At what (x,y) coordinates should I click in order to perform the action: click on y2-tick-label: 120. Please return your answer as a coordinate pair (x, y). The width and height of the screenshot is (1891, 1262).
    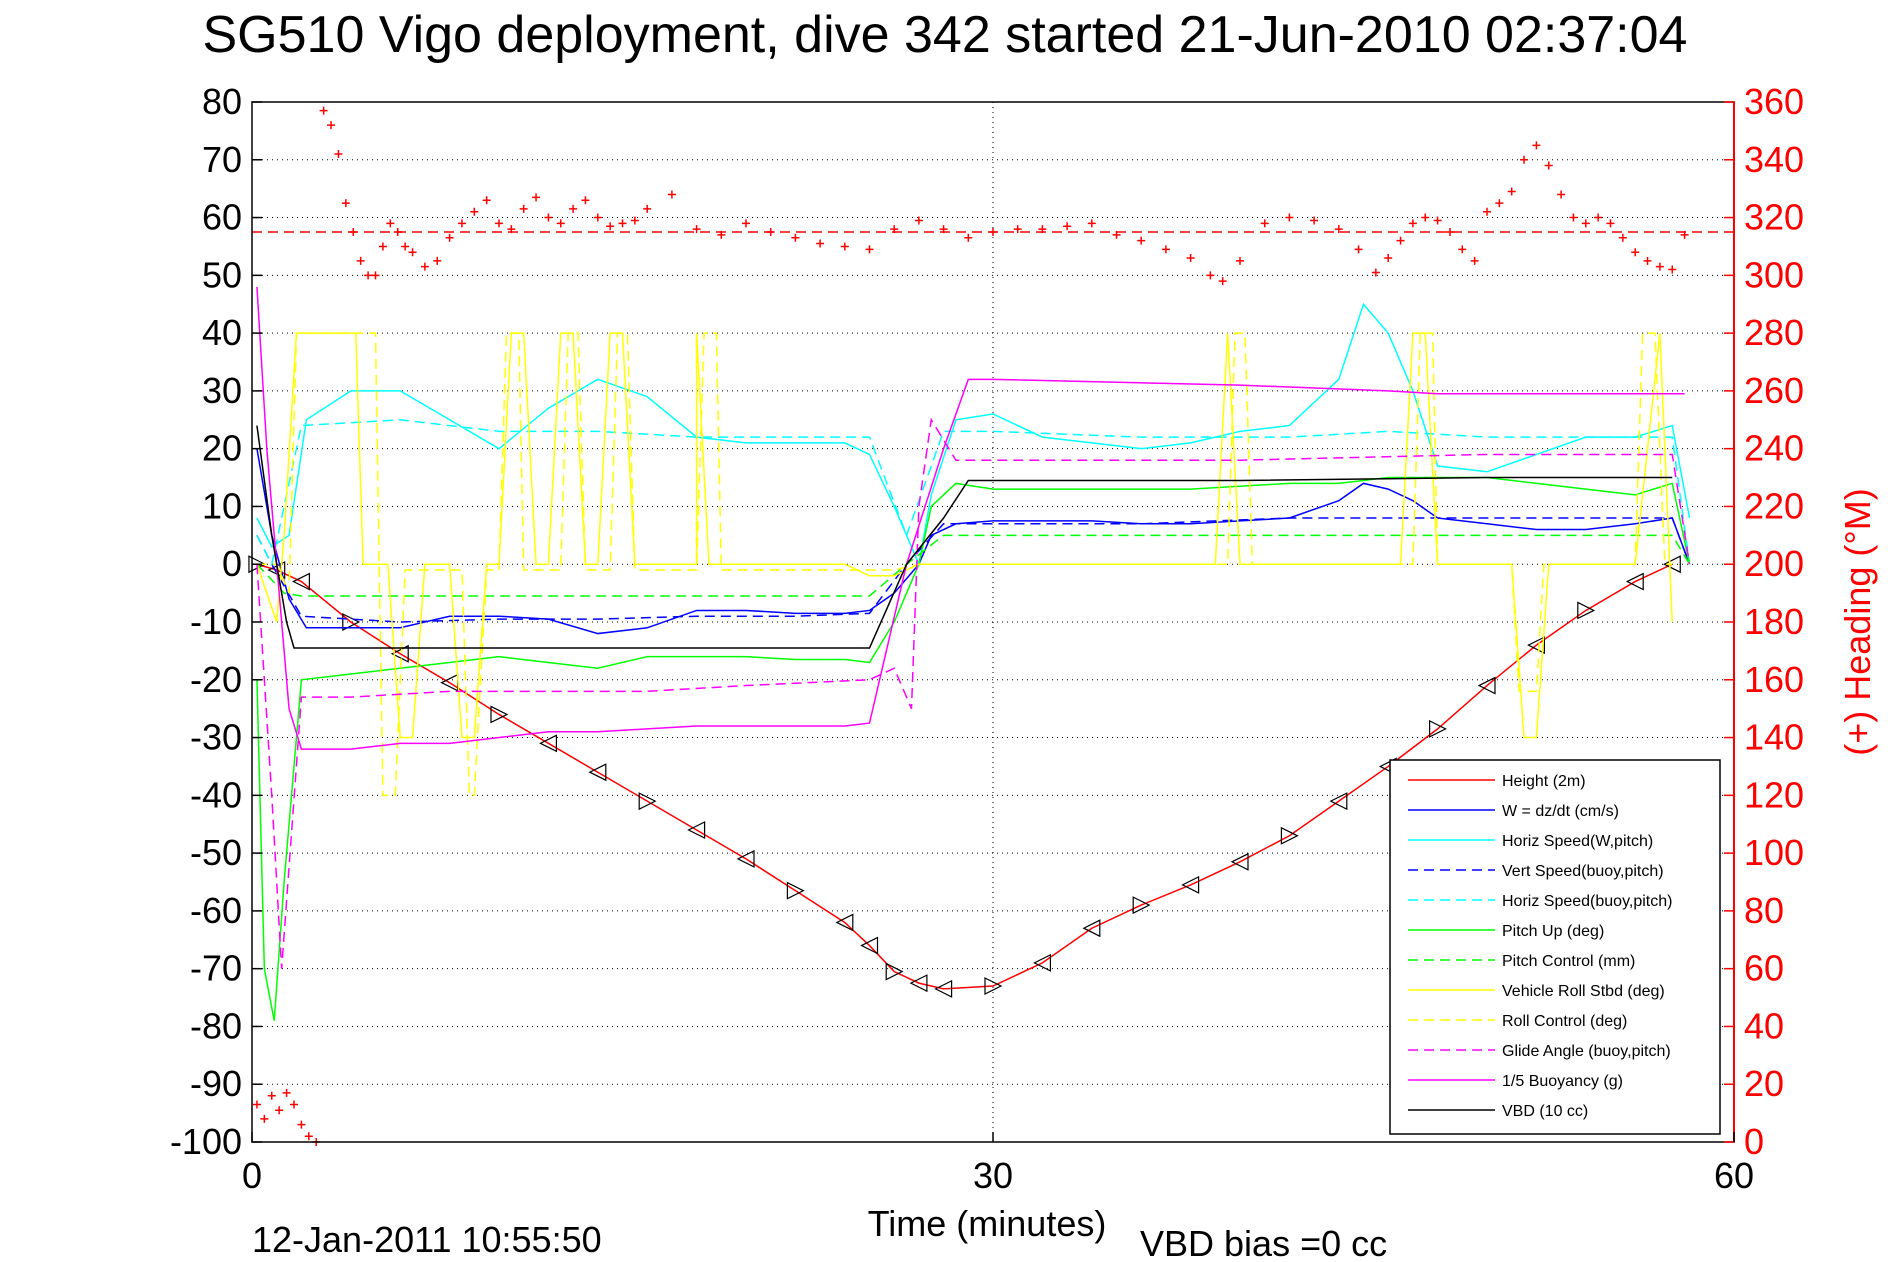
    Looking at the image, I should click on (1774, 794).